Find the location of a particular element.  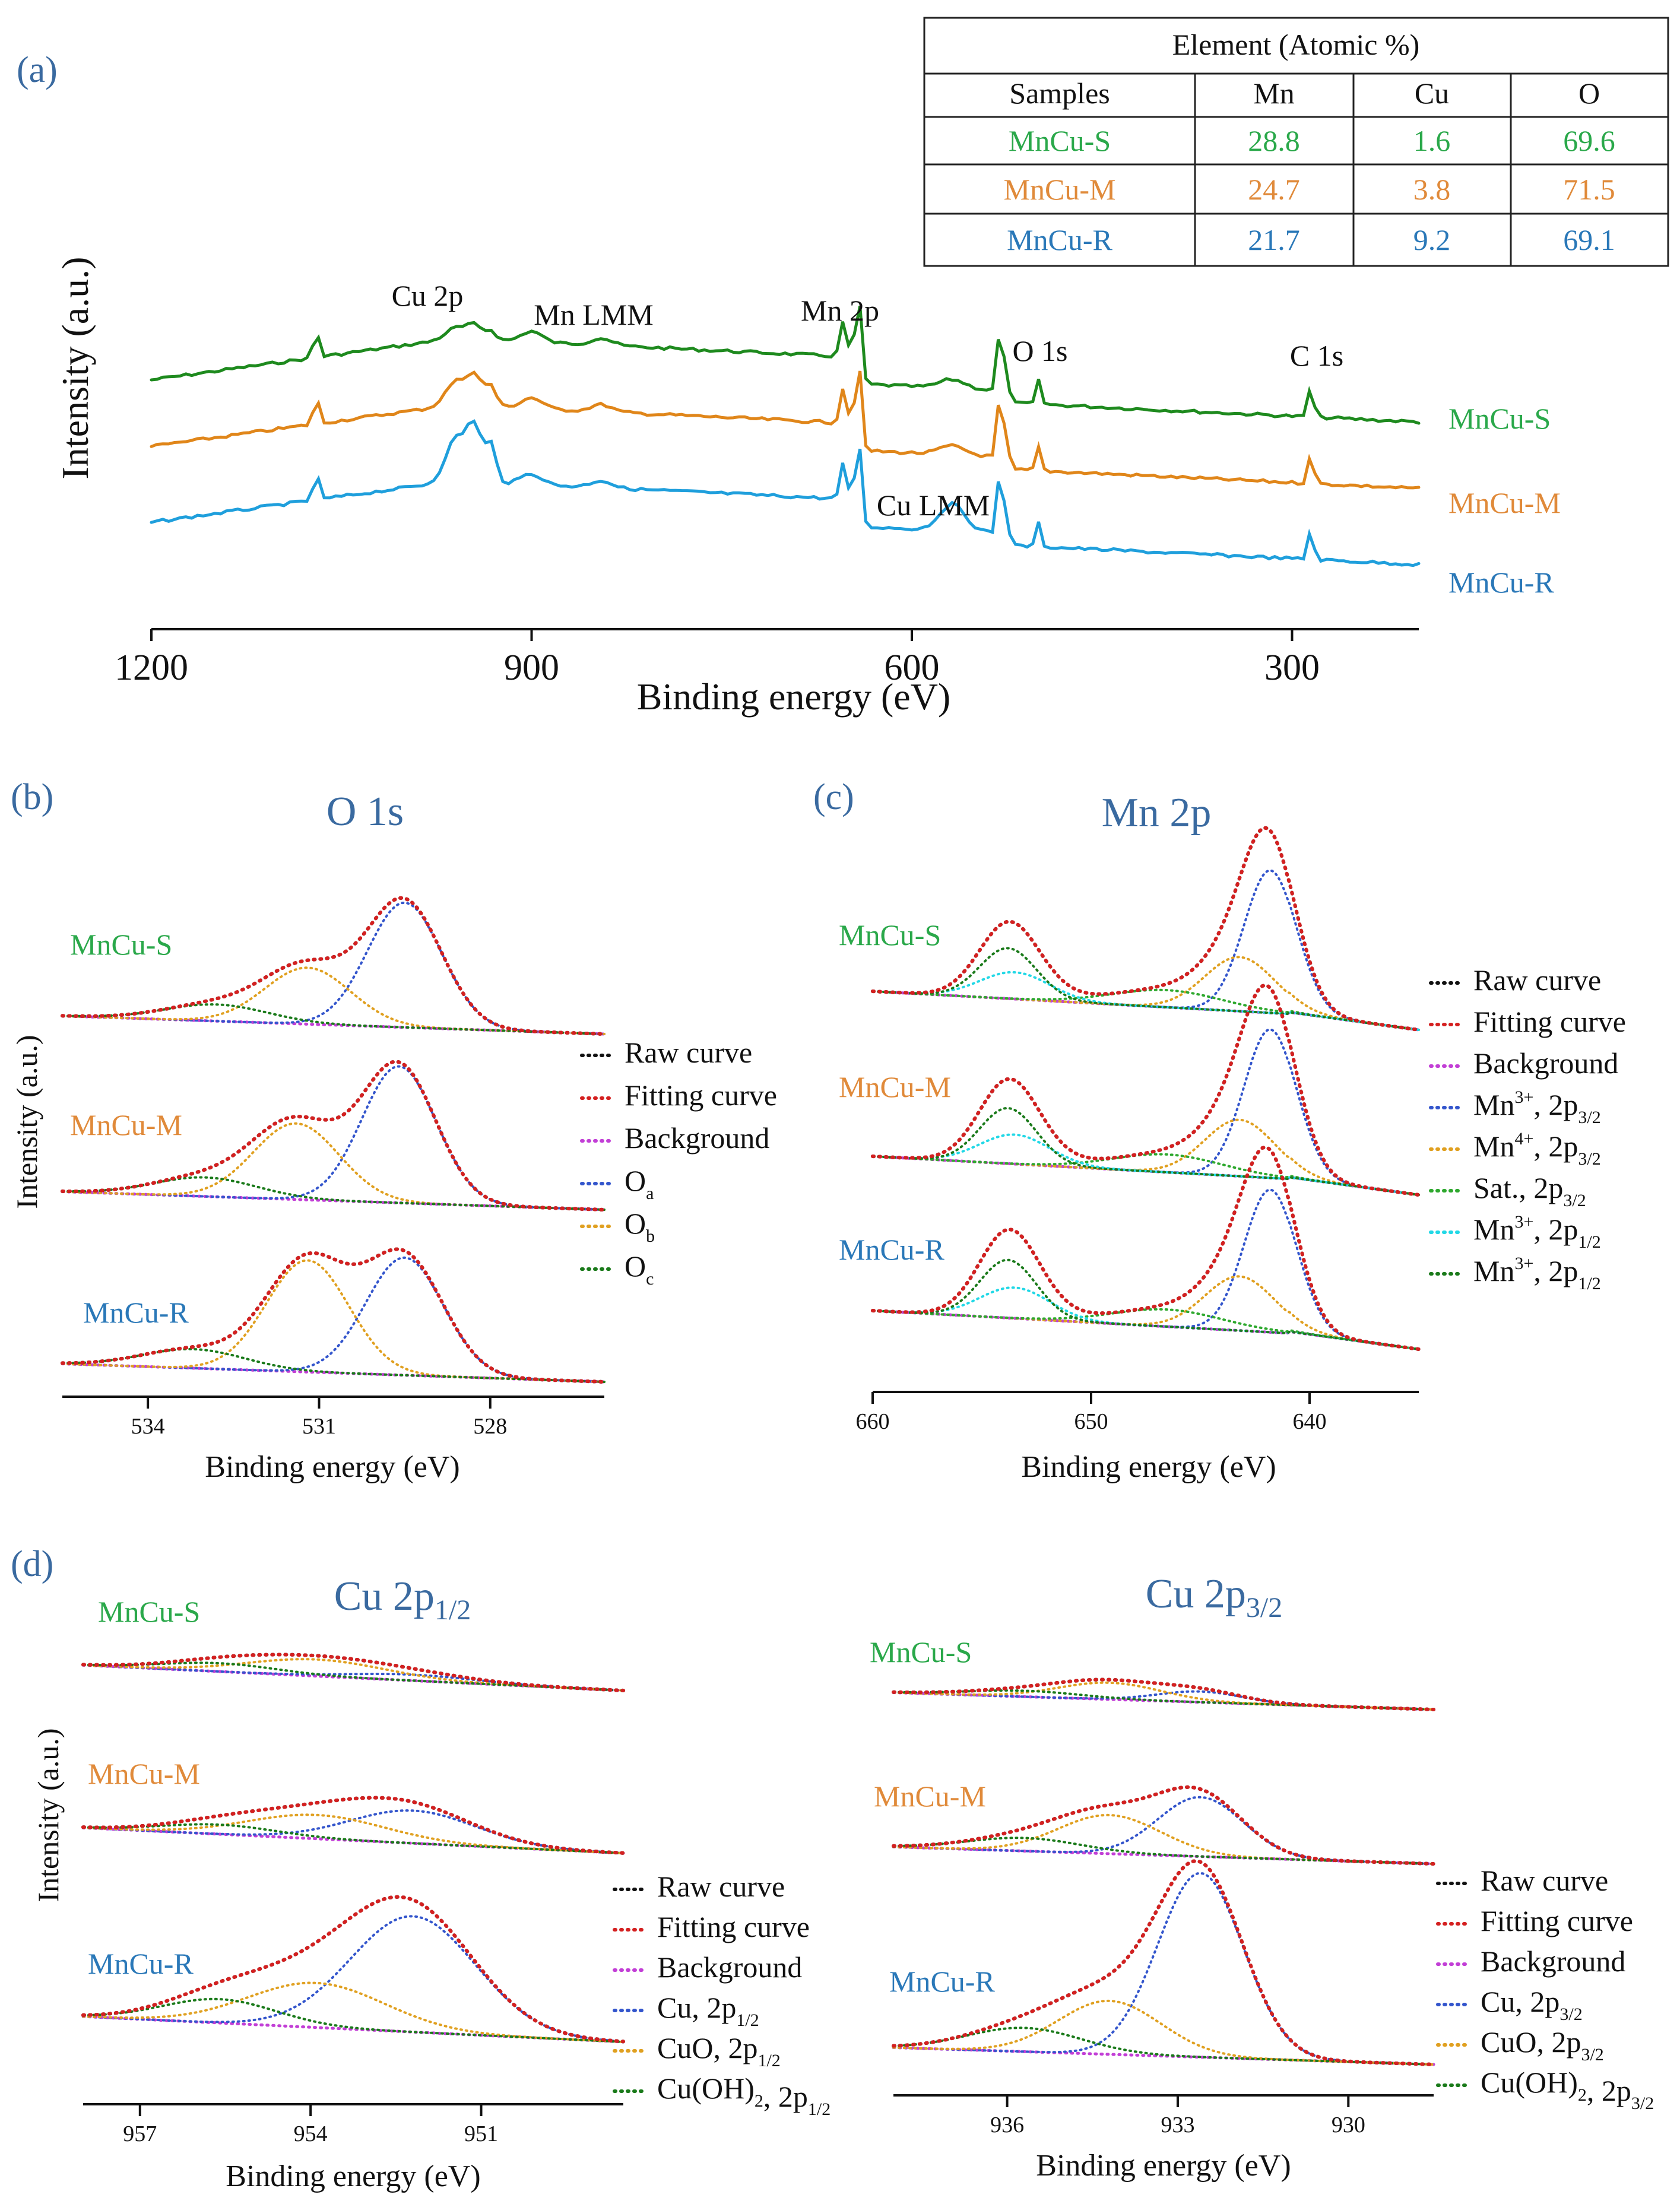

legend-label: CuO, 2p1/2 is located at coordinates (719, 2051).